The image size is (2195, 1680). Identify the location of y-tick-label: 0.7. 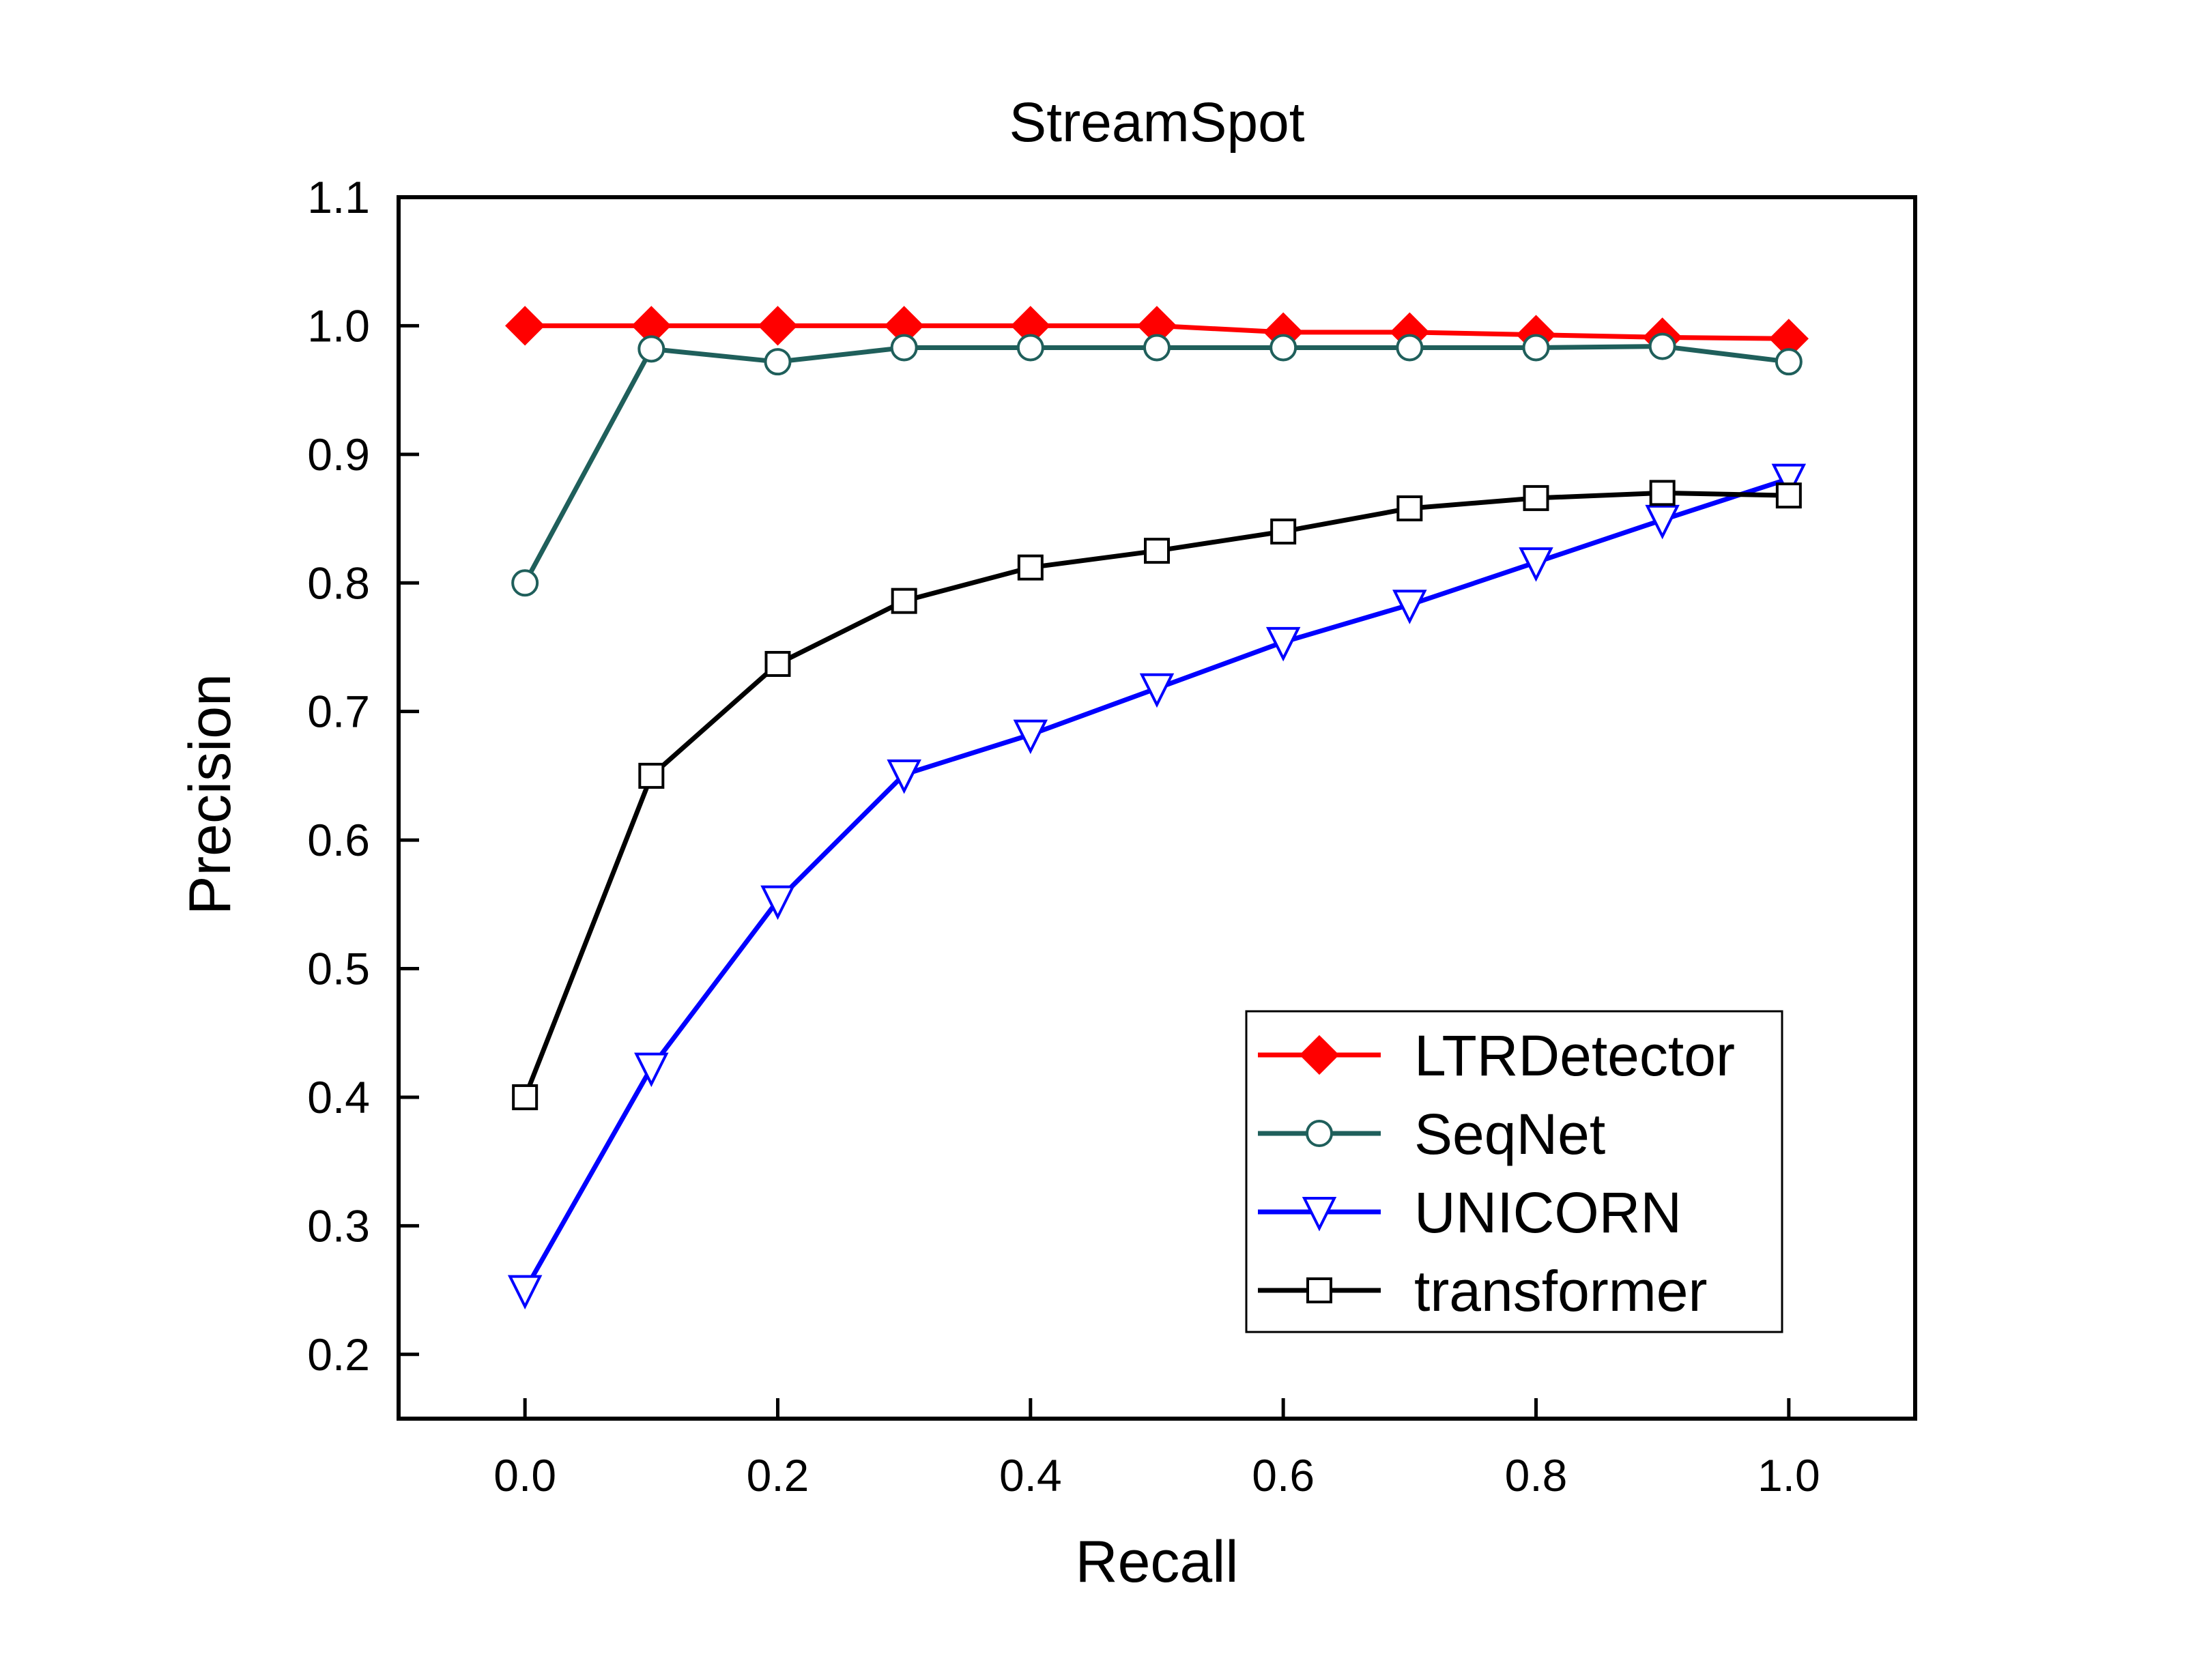
(338, 712).